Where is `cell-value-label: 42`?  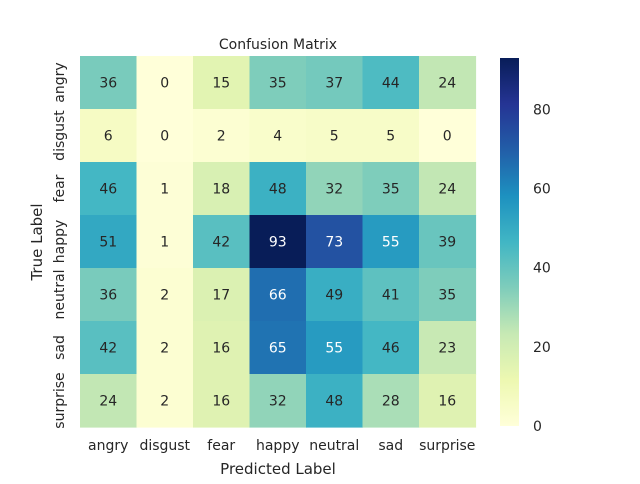
cell-value-label: 42 is located at coordinates (108, 349).